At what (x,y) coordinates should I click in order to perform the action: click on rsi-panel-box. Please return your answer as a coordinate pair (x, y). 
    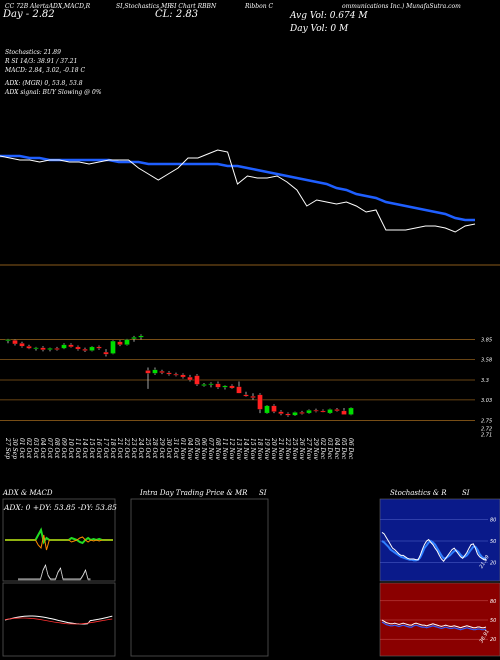
    Looking at the image, I should click on (439, 619).